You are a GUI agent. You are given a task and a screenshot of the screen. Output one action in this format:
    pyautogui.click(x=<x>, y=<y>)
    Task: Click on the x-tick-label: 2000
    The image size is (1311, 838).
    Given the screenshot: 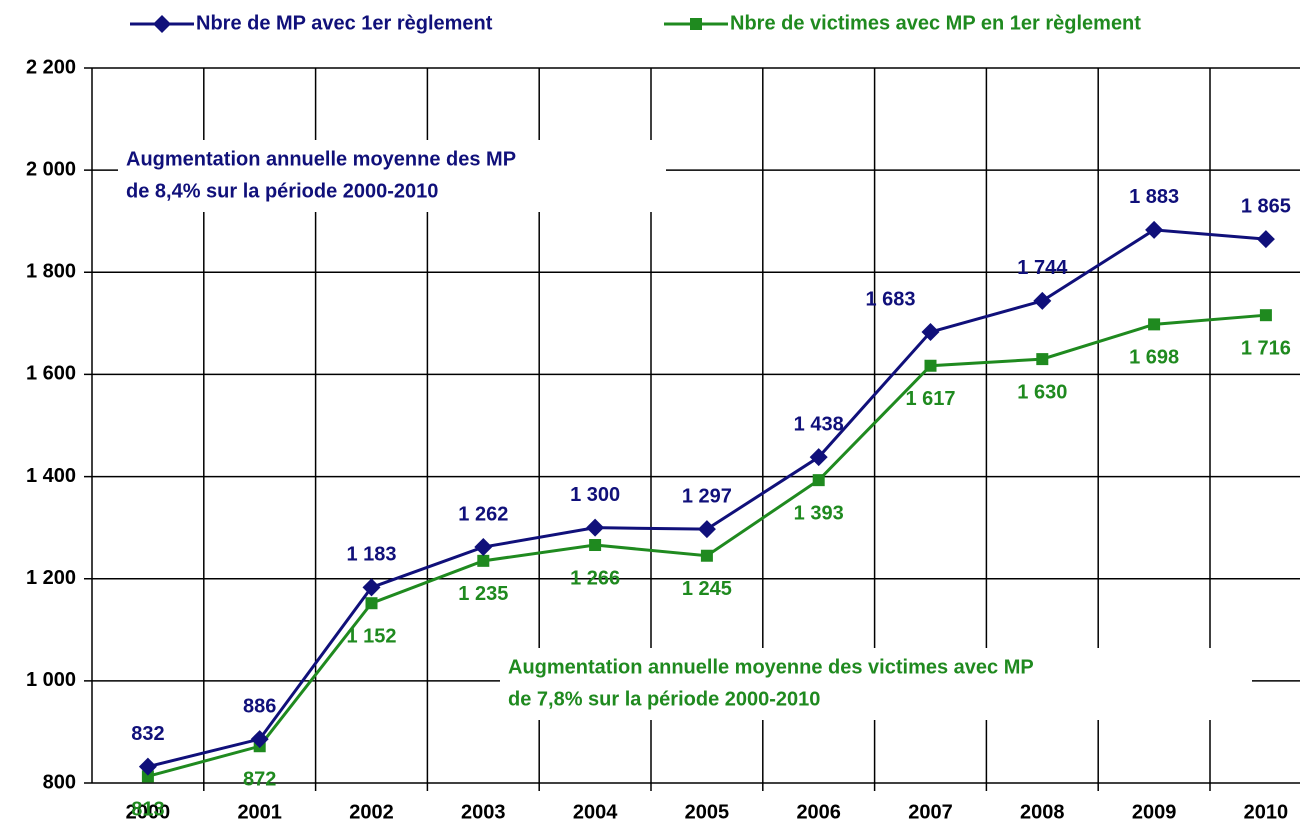 What is the action you would take?
    pyautogui.click(x=148, y=812)
    